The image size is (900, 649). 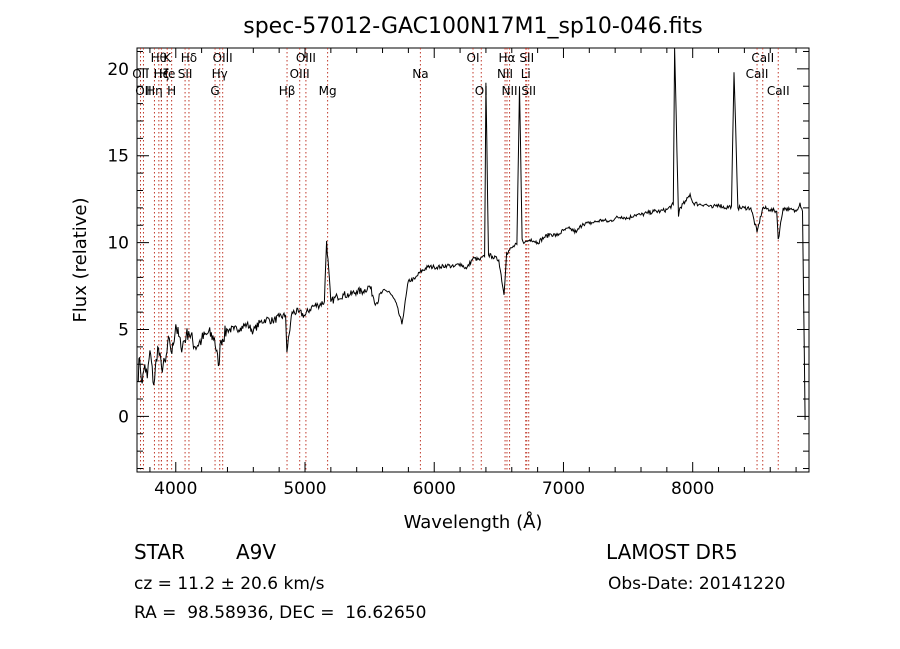 What do you see at coordinates (473, 26) in the screenshot?
I see `chart-title: spec-57012-GAC100N17M1_sp10-046.fits` at bounding box center [473, 26].